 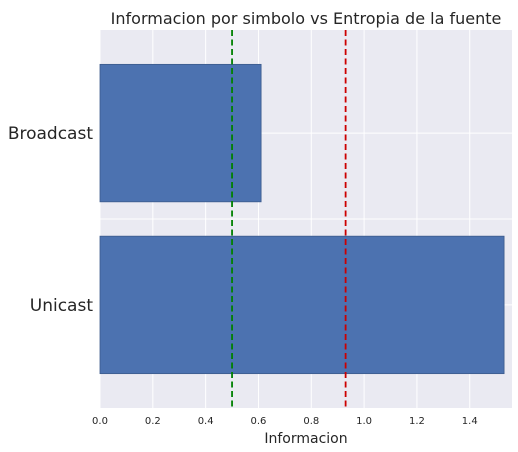 What do you see at coordinates (417, 421) in the screenshot?
I see `x-tick-label: 1.2` at bounding box center [417, 421].